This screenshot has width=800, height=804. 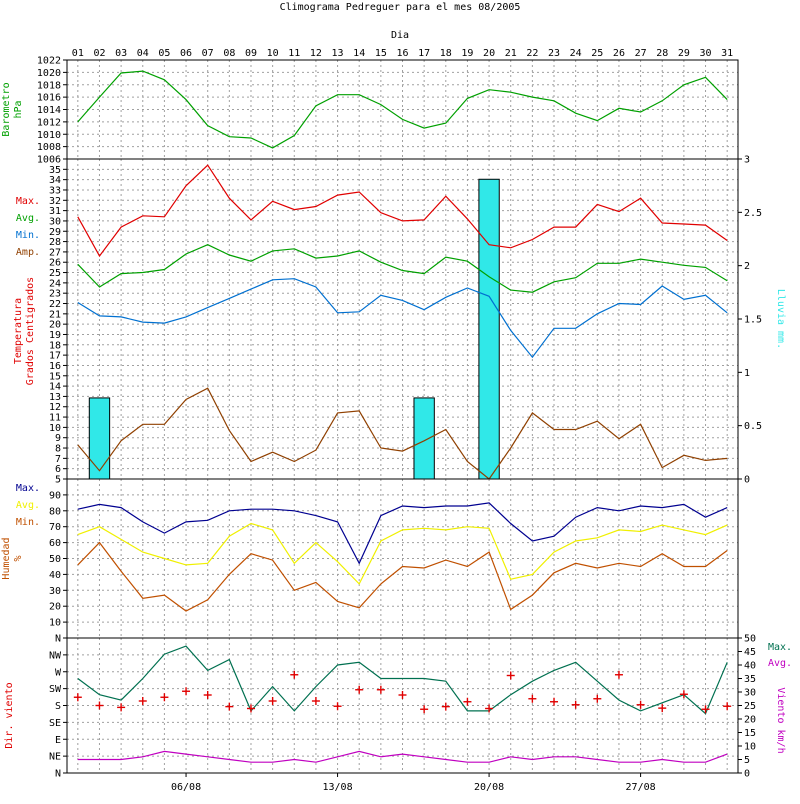 I want to click on y-tick-label: 50, so click(x=55, y=559).